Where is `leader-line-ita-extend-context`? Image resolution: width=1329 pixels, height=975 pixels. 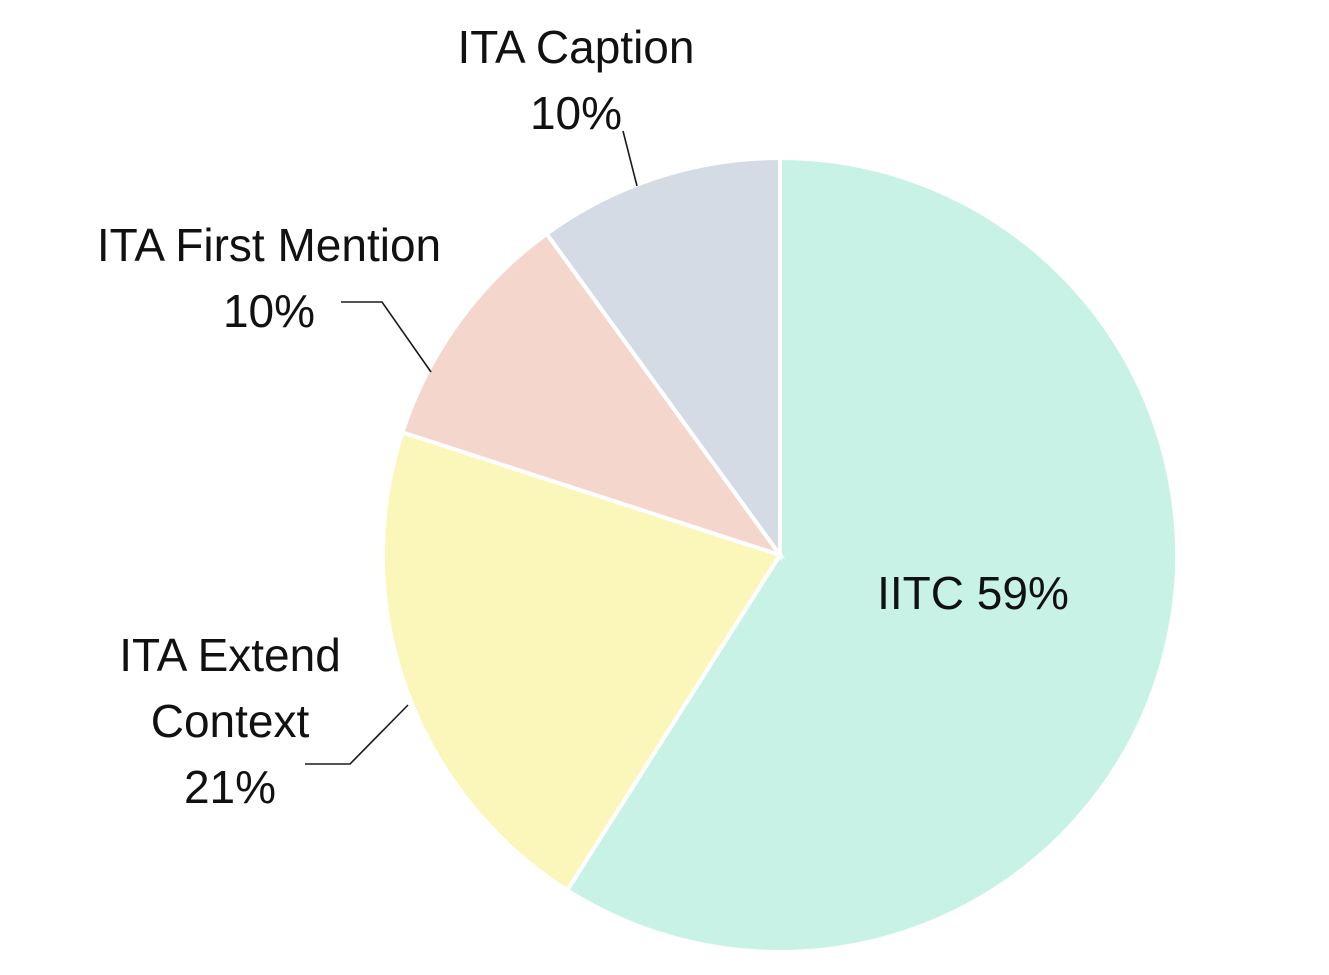 leader-line-ita-extend-context is located at coordinates (357, 734).